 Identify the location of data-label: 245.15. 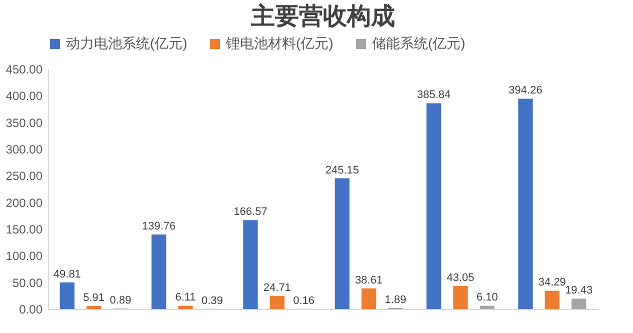
(342, 170).